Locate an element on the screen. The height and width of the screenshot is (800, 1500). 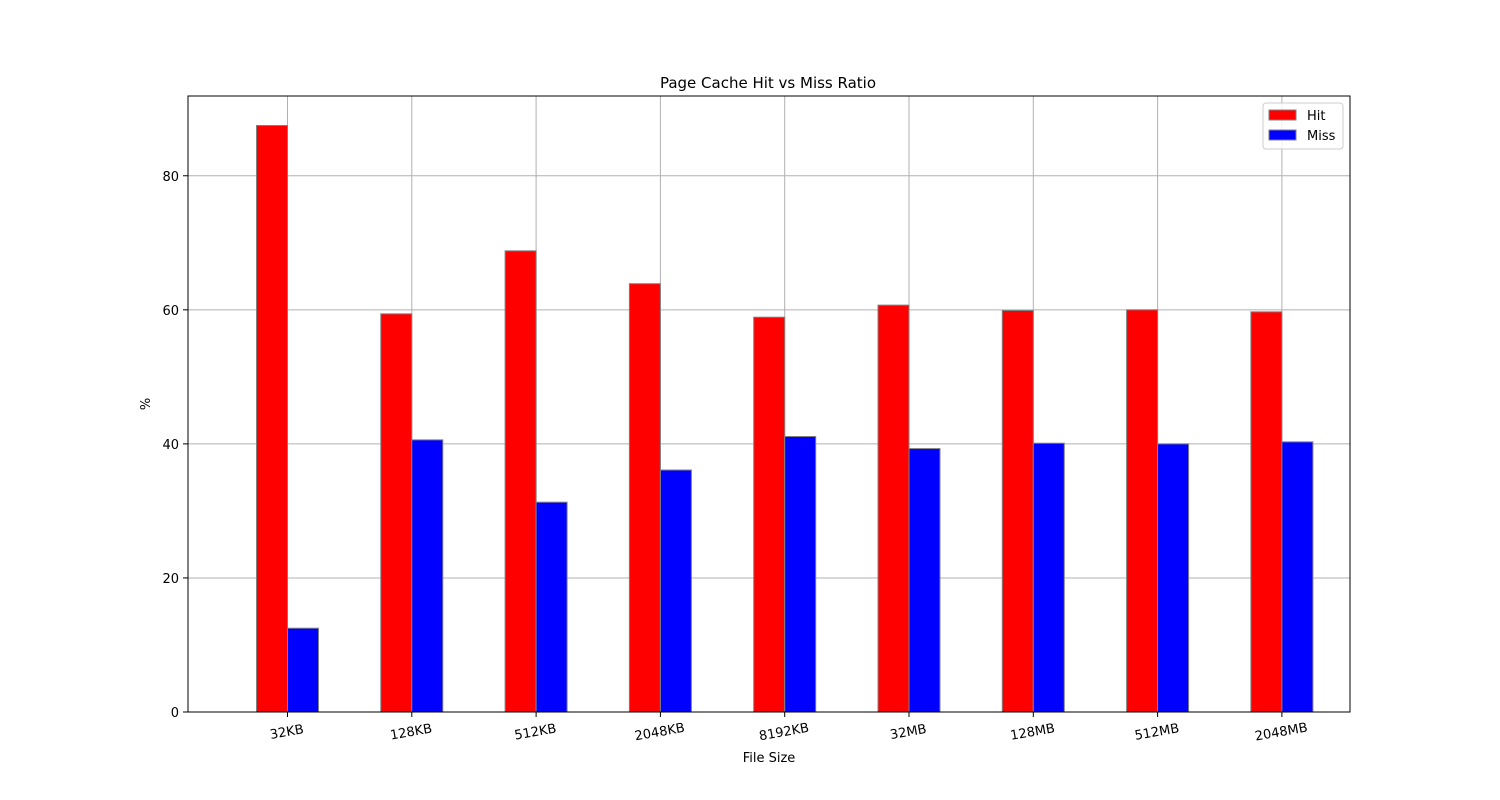
chart-title: Page Cache Hit vs Miss Ratio is located at coordinates (768, 83).